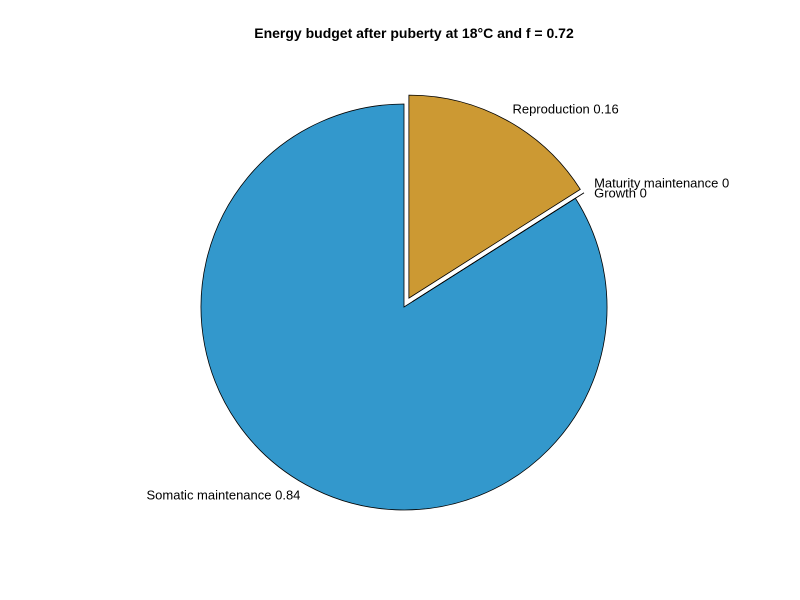 The image size is (800, 600). What do you see at coordinates (661, 182) in the screenshot?
I see `pie-slice-label-1: Maturity maintenance 0` at bounding box center [661, 182].